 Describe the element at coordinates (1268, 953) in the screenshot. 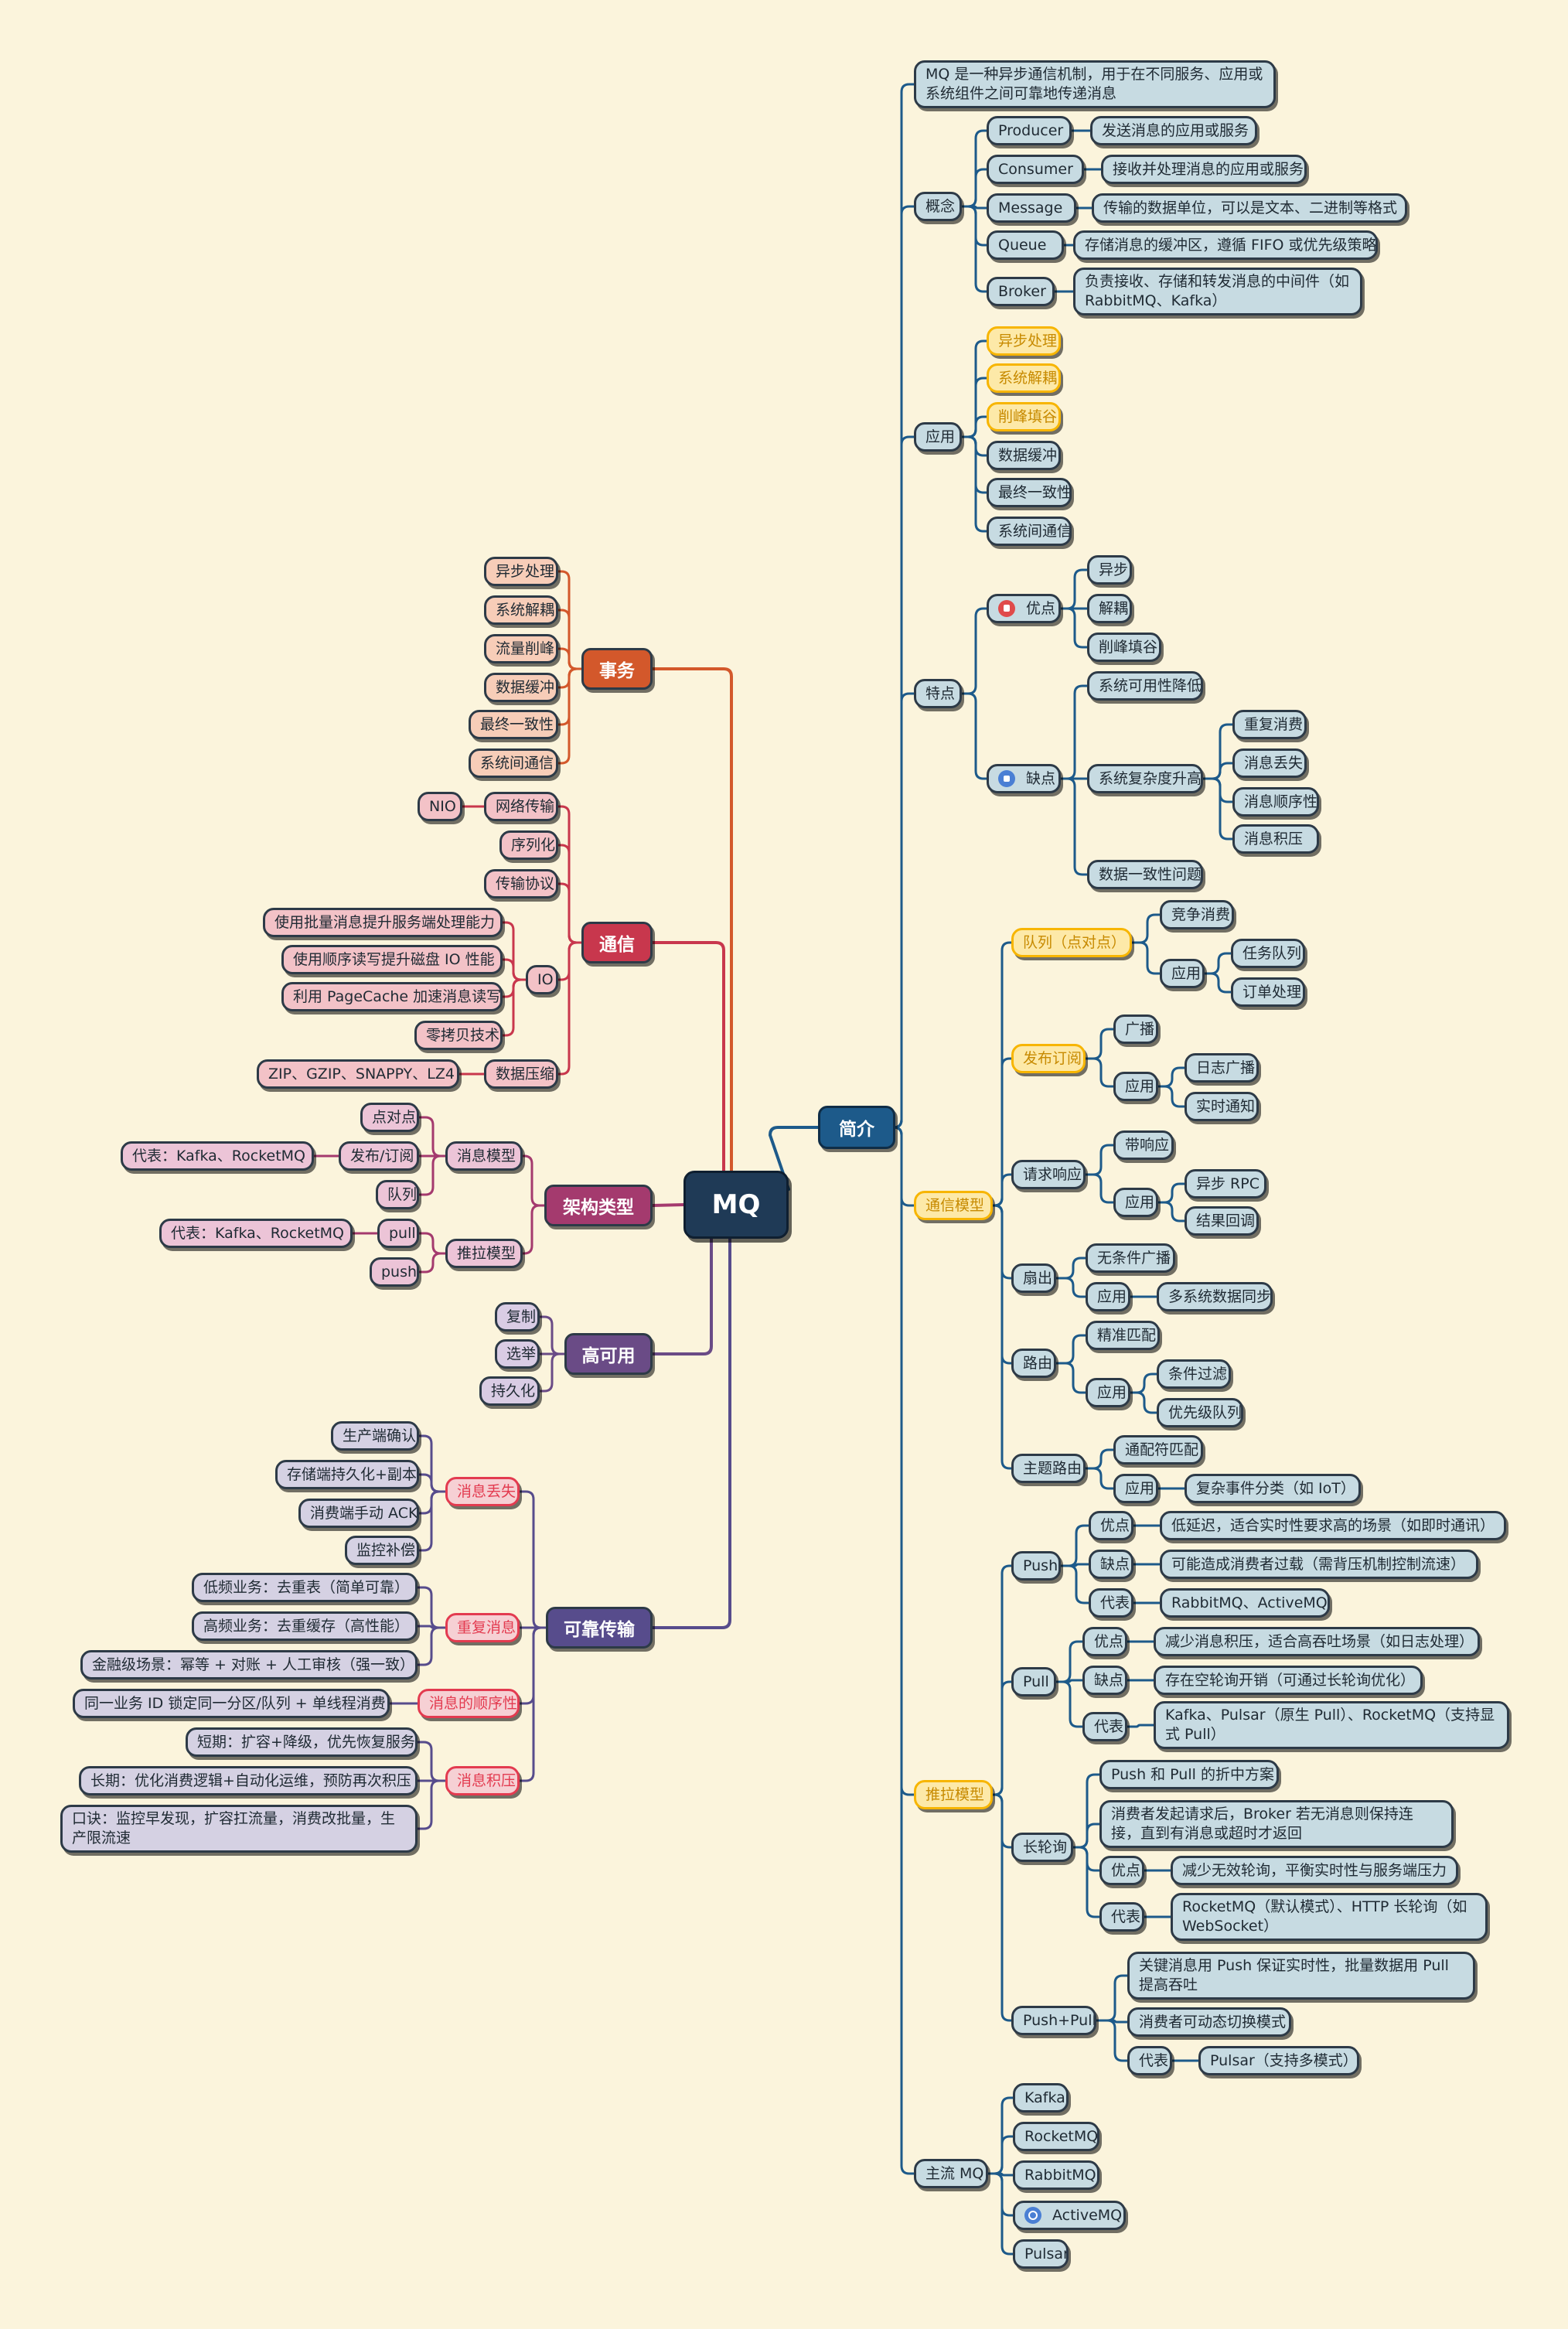

I see `queue-app-0: 任务队列` at that location.